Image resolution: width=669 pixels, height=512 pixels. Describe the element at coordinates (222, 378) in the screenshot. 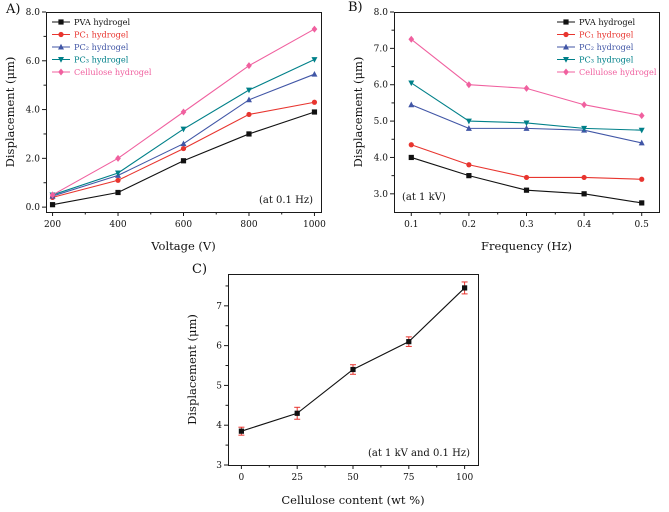

I see `y-axis: 3 4 5 6 7` at that location.